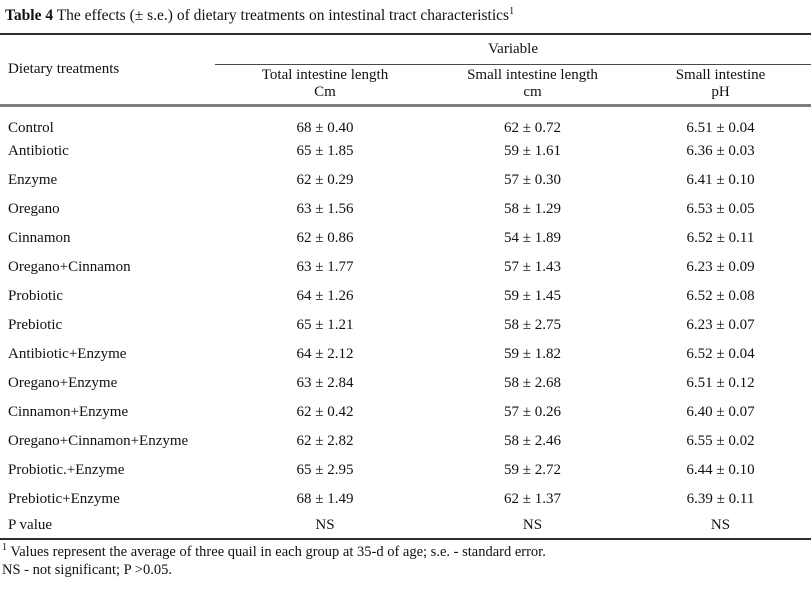  I want to click on table-row: P value NS NS NS, so click(405, 526).